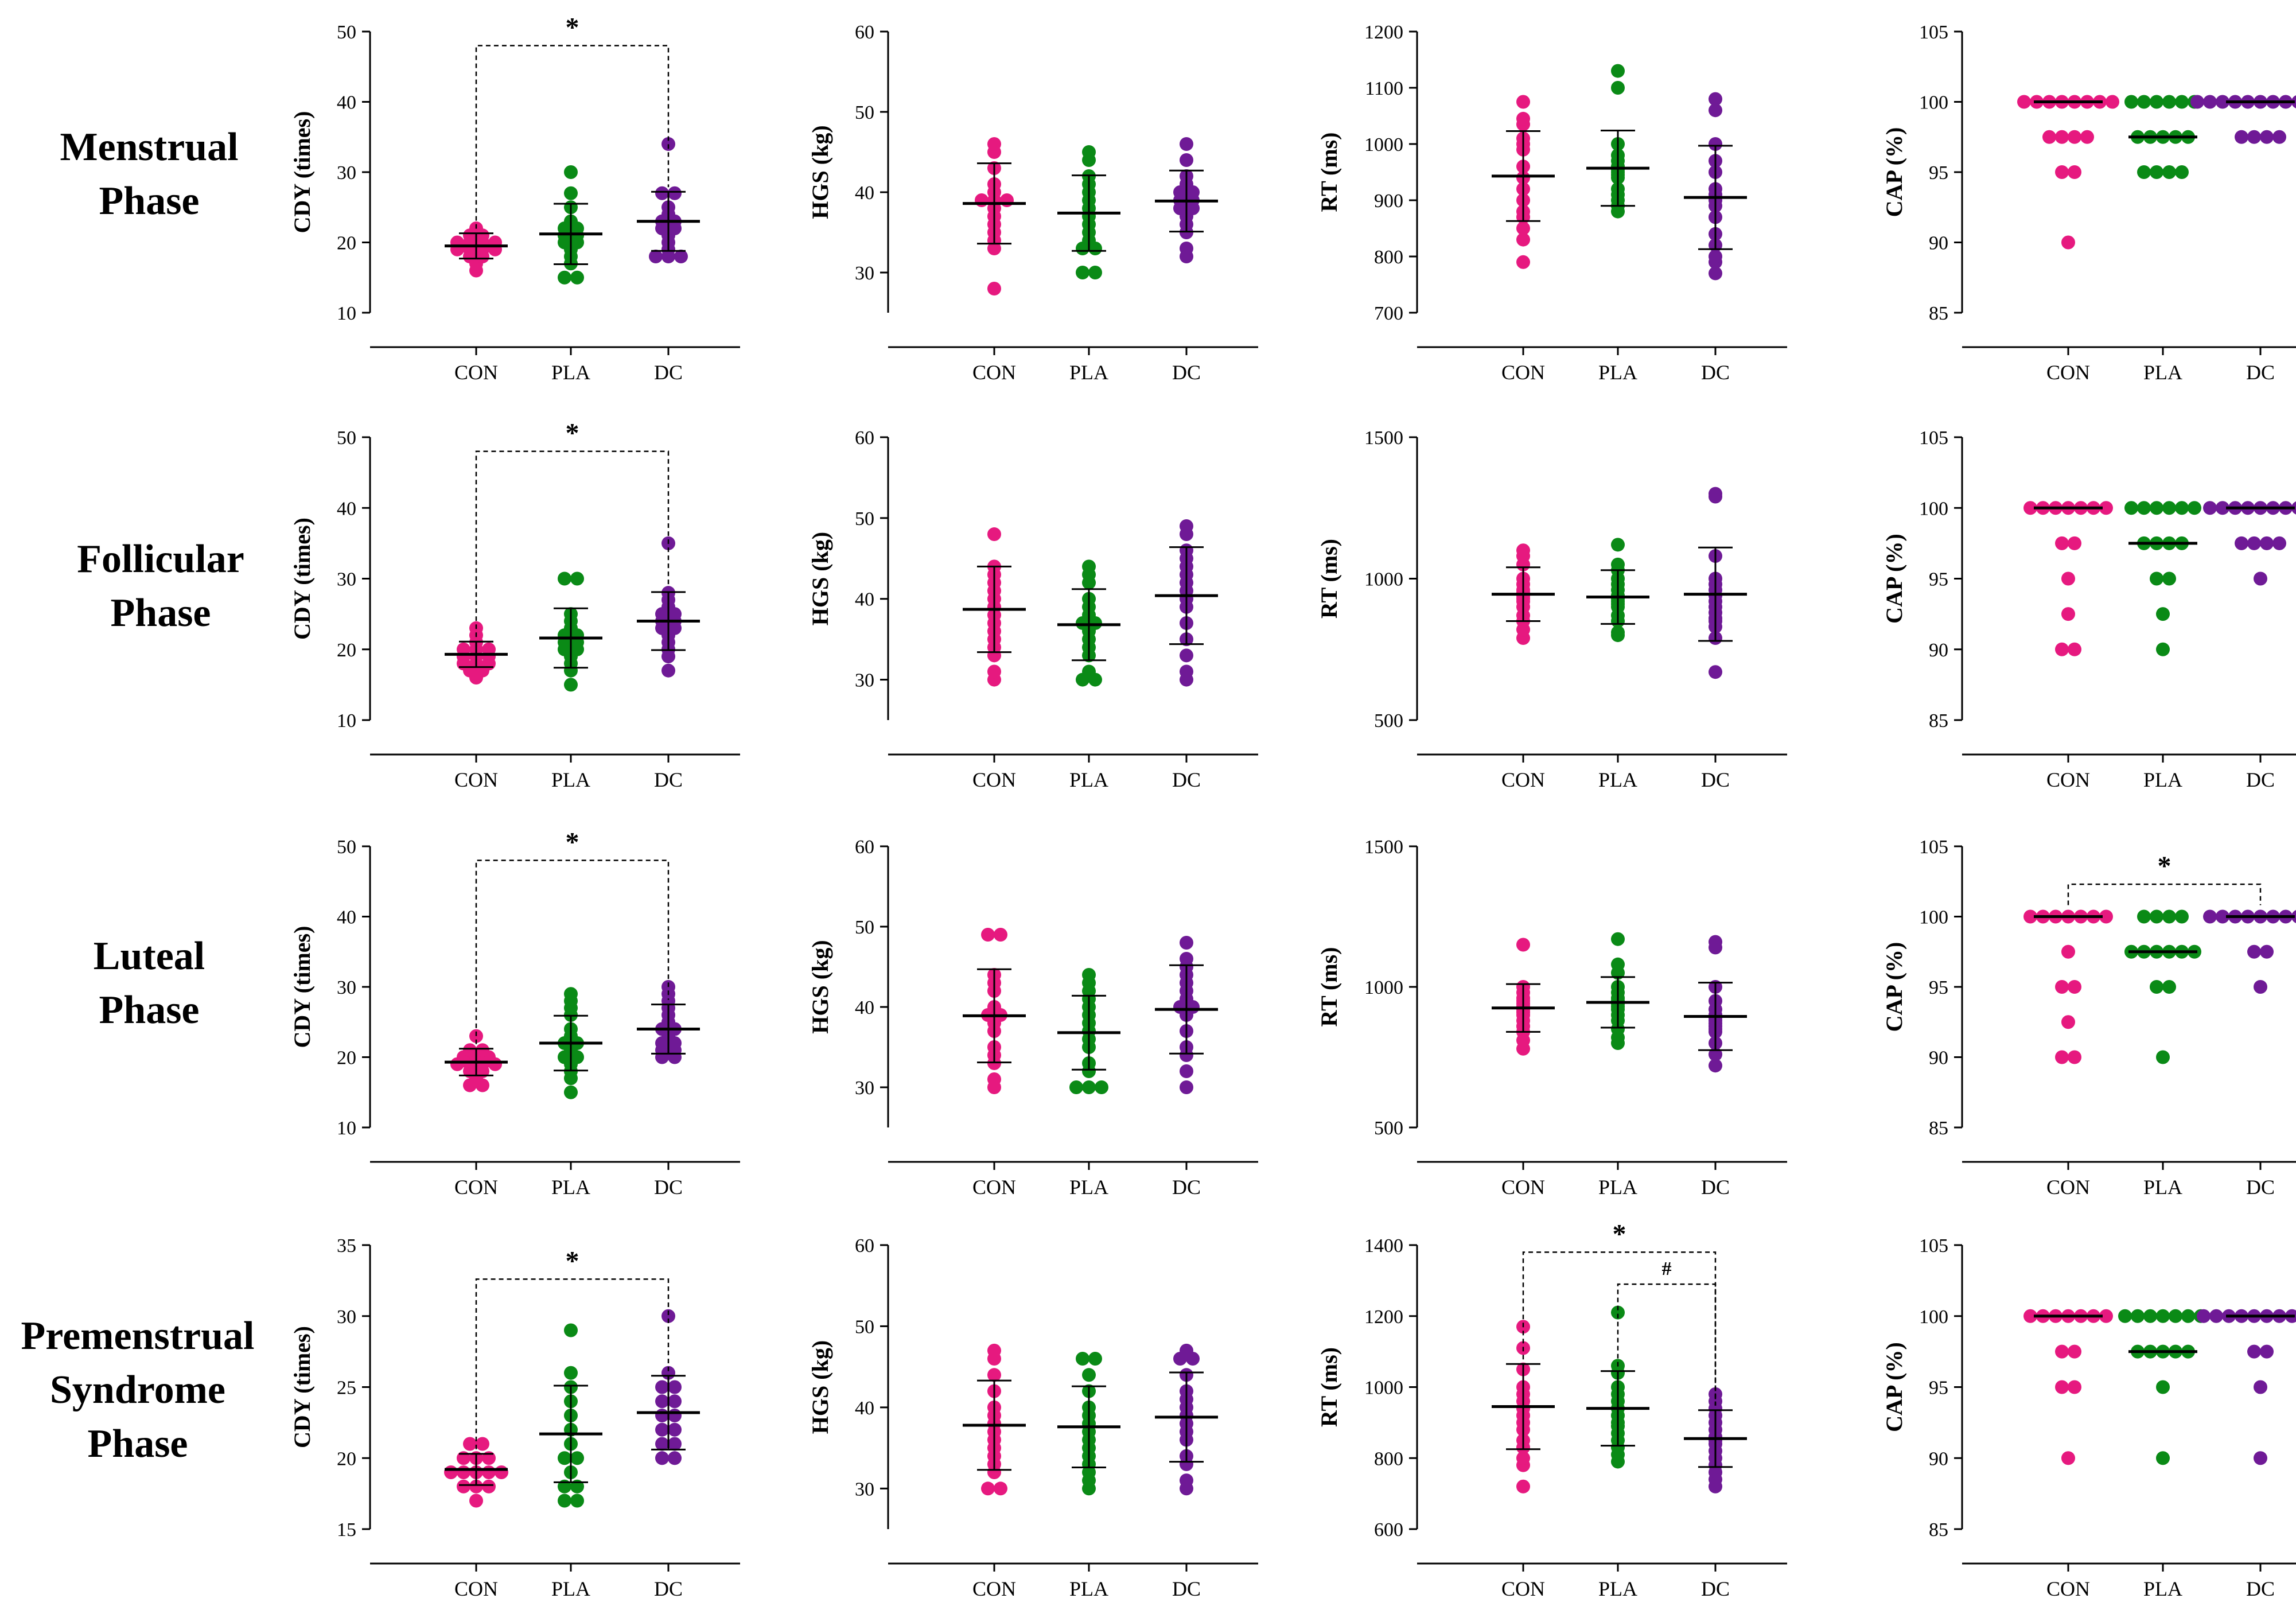 The width and height of the screenshot is (2296, 1610). Describe the element at coordinates (1383, 1246) in the screenshot. I see `y-tick-label: 1400` at that location.